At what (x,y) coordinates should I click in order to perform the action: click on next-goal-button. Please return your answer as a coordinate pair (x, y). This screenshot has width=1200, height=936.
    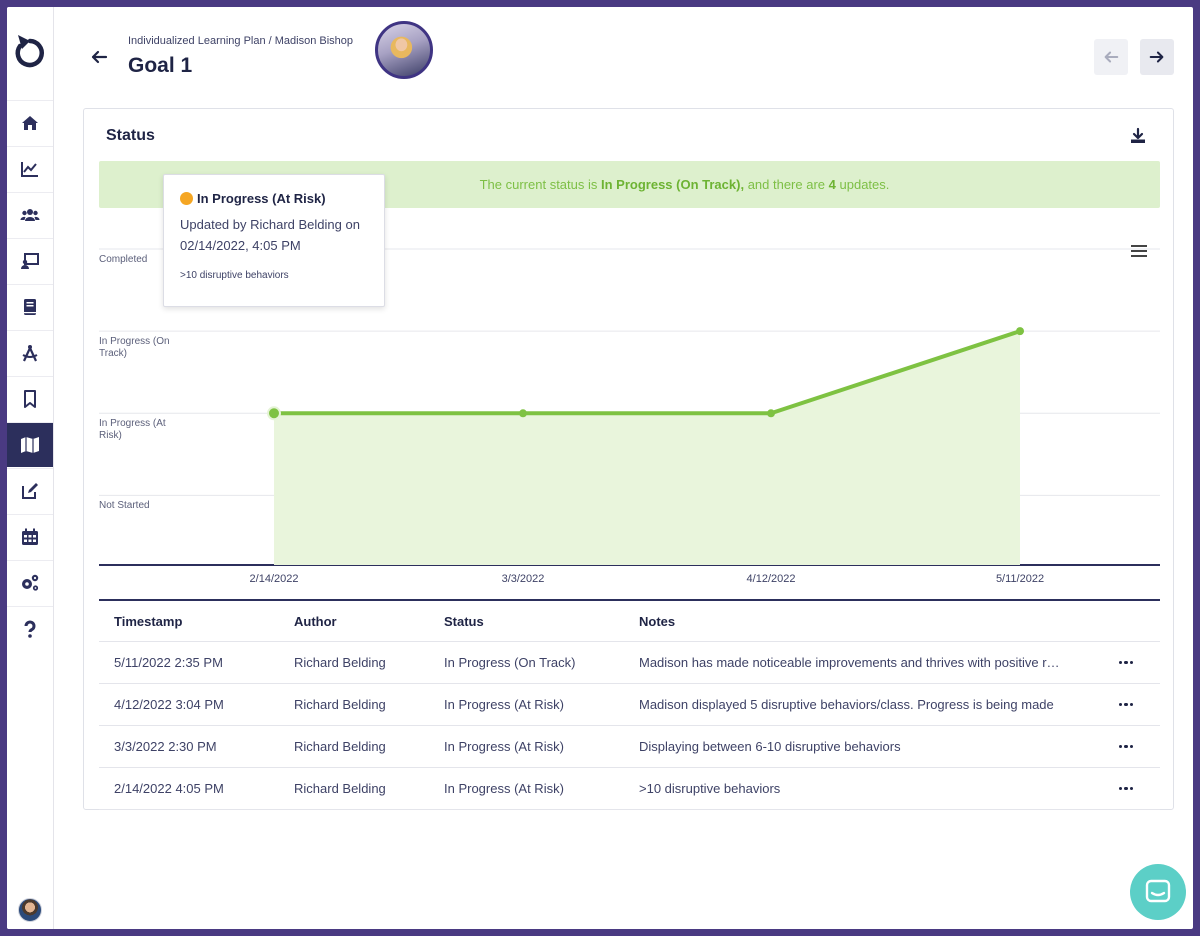
    Looking at the image, I should click on (1157, 57).